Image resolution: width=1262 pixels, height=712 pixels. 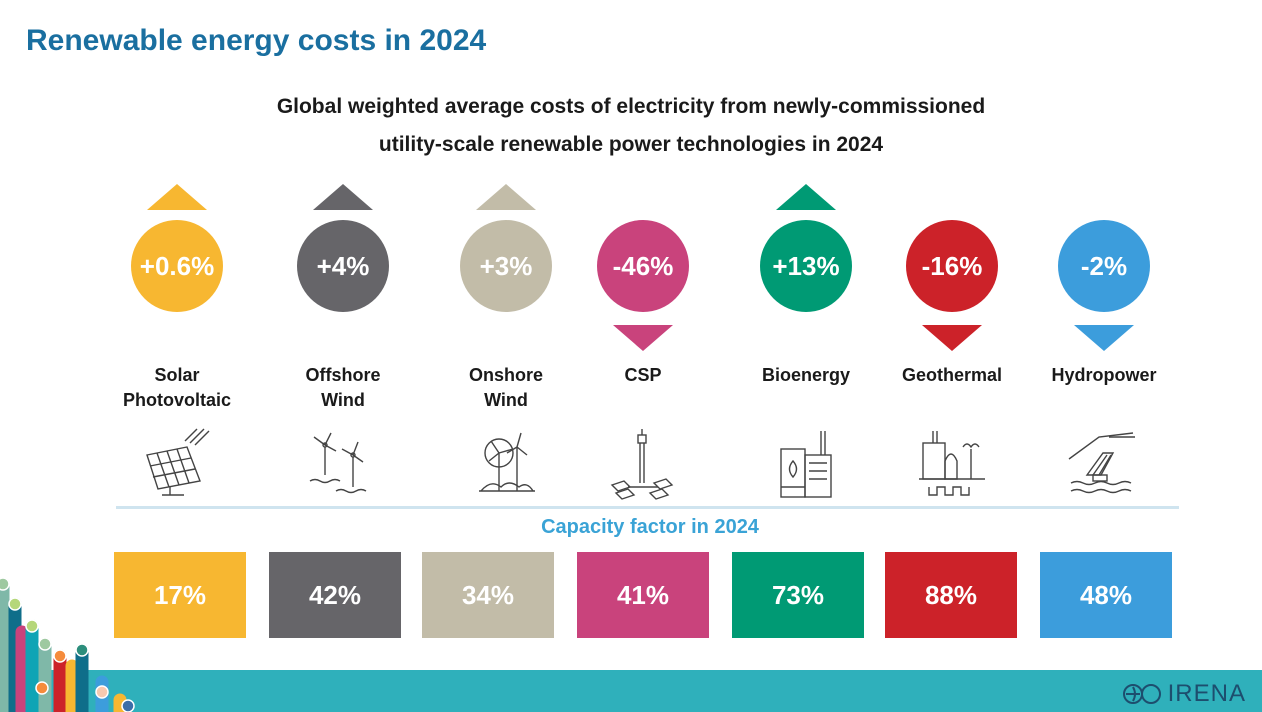 I want to click on cost-change-circle: +0.6%, so click(x=177, y=266).